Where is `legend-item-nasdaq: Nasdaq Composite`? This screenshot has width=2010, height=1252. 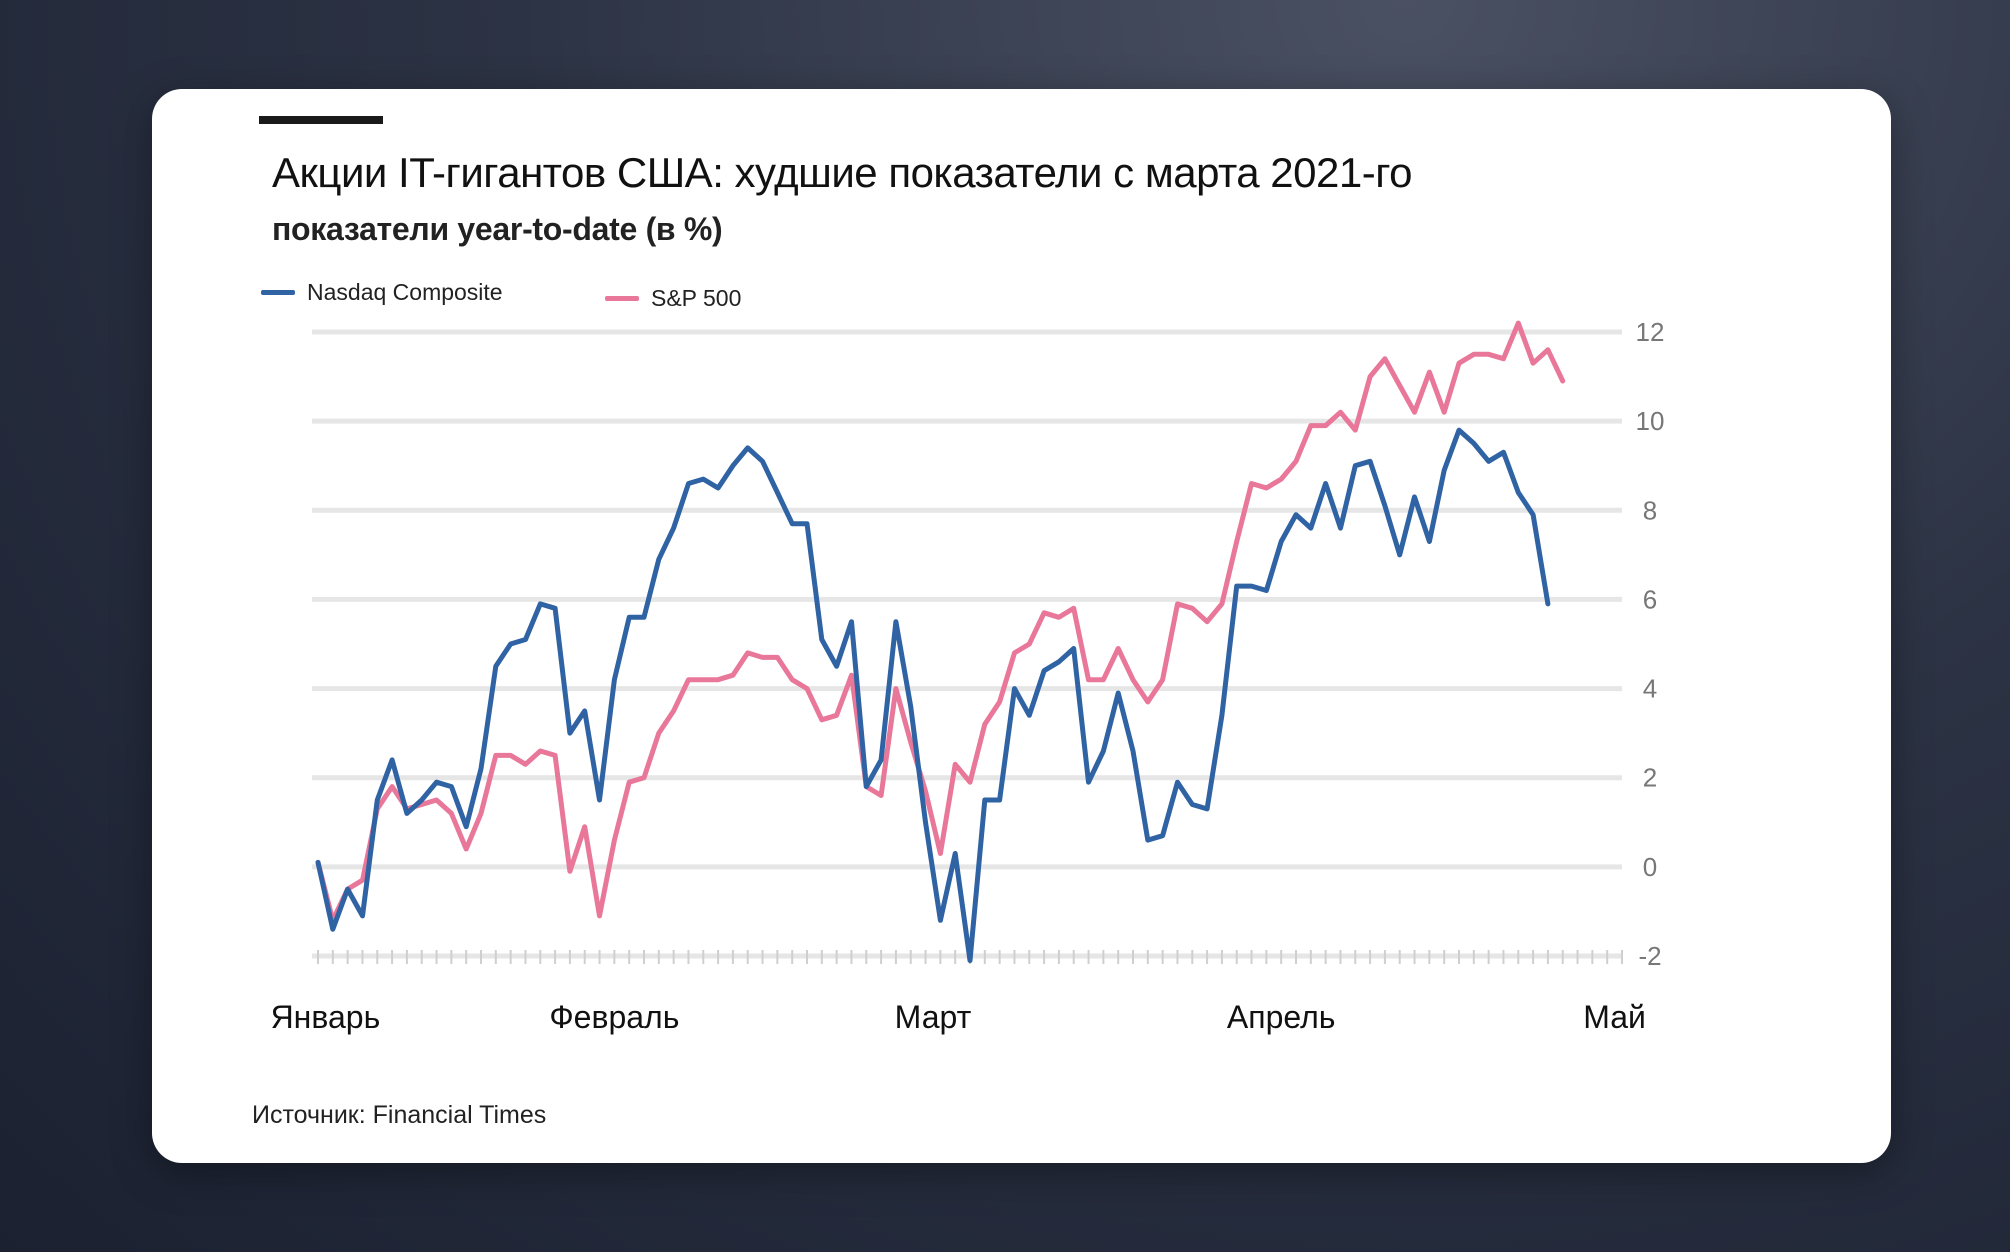 legend-item-nasdaq: Nasdaq Composite is located at coordinates (382, 292).